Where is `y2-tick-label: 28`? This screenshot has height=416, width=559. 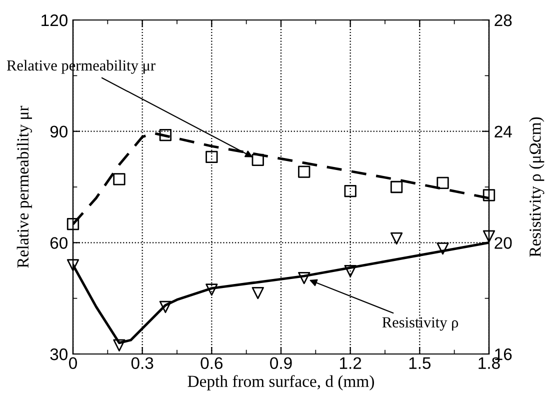 y2-tick-label: 28 is located at coordinates (503, 20).